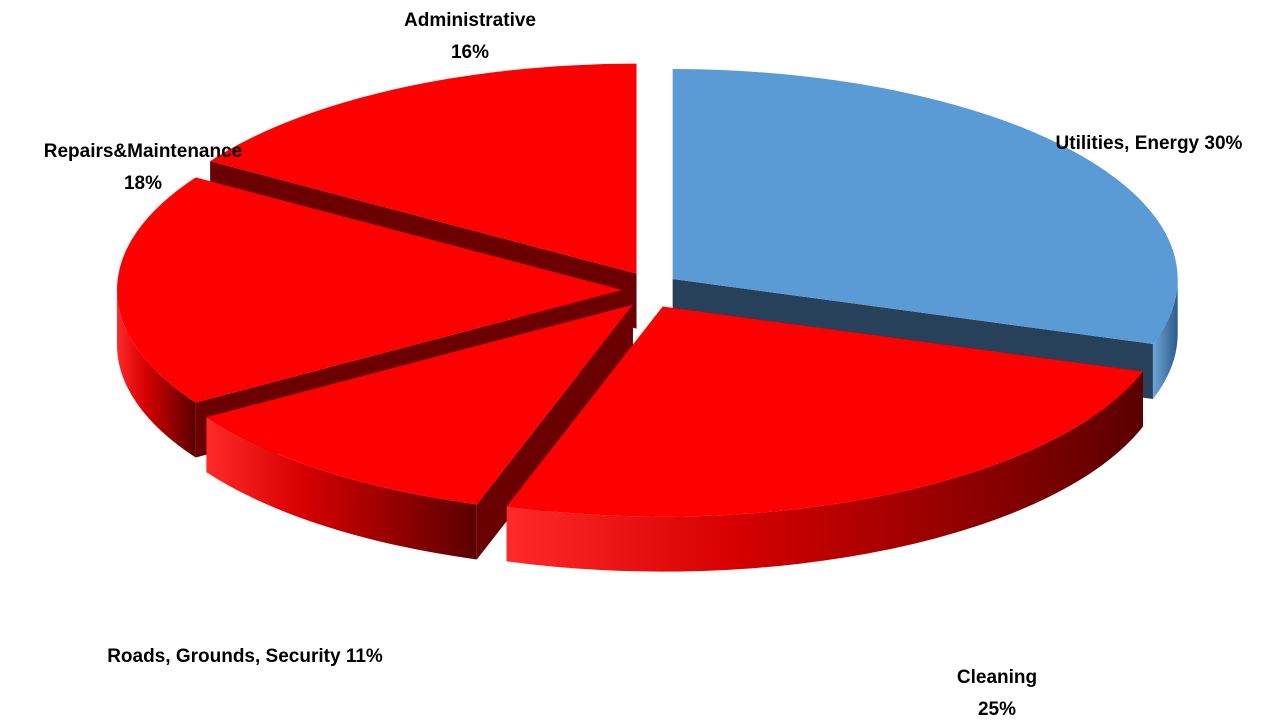  Describe the element at coordinates (470, 52) in the screenshot. I see `slice-value-administrative: 16%` at that location.